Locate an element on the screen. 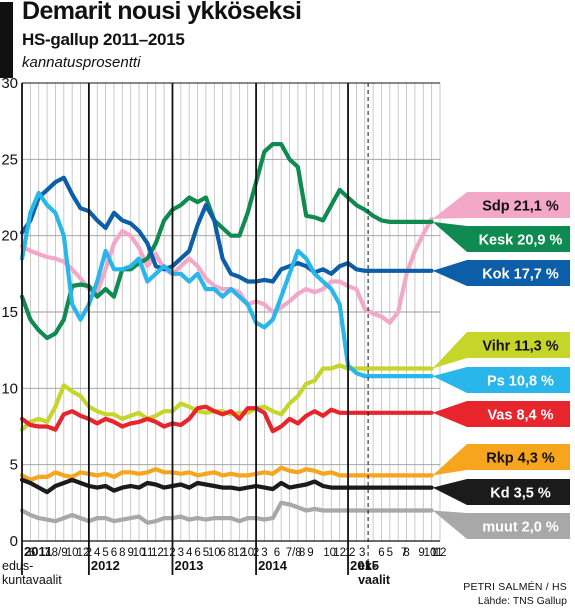 Image resolution: width=575 pixels, height=614 pixels. year-label: 2013 is located at coordinates (188, 565).